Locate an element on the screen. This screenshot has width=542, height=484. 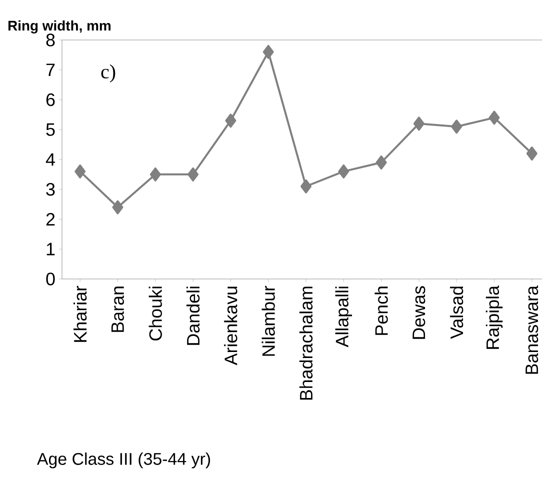
y-tick-label: 7 is located at coordinates (50, 70).